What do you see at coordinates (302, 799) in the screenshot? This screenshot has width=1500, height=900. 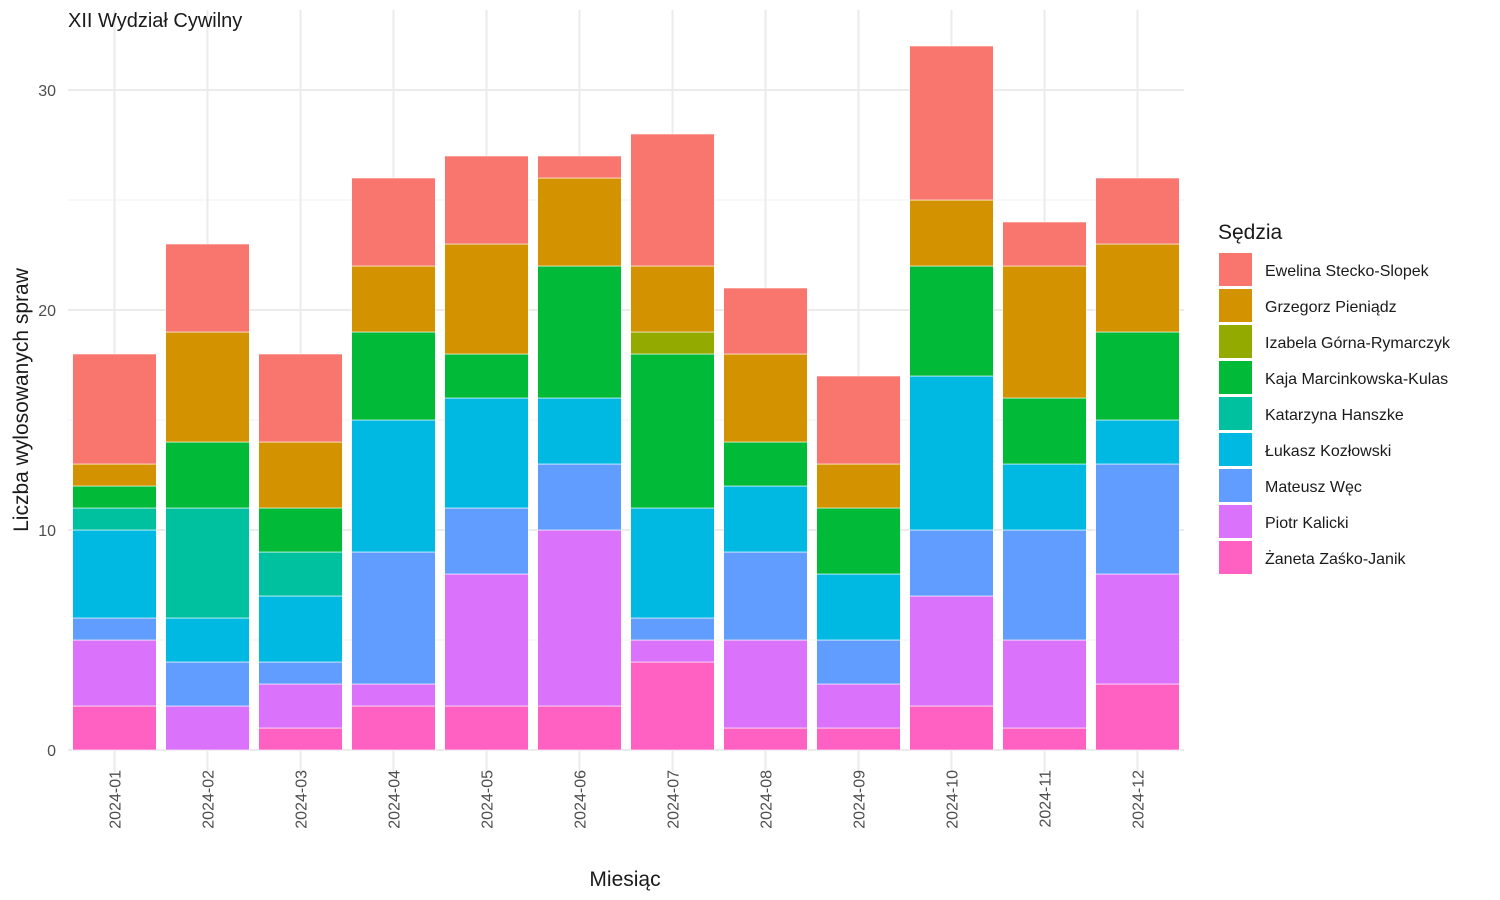 I see `x-tick-label: 2024-03` at bounding box center [302, 799].